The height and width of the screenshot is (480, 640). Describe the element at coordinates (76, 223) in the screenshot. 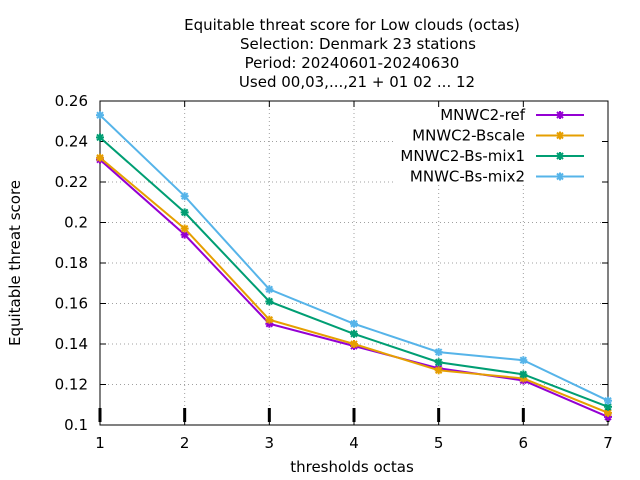

I see `y-tick-label: 0.2` at that location.